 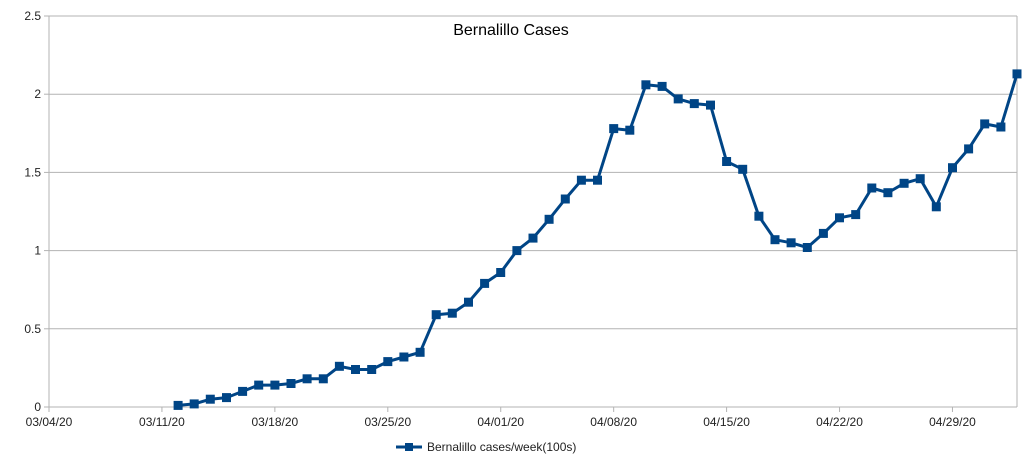 I want to click on y-tick-label: 1, so click(x=37, y=251).